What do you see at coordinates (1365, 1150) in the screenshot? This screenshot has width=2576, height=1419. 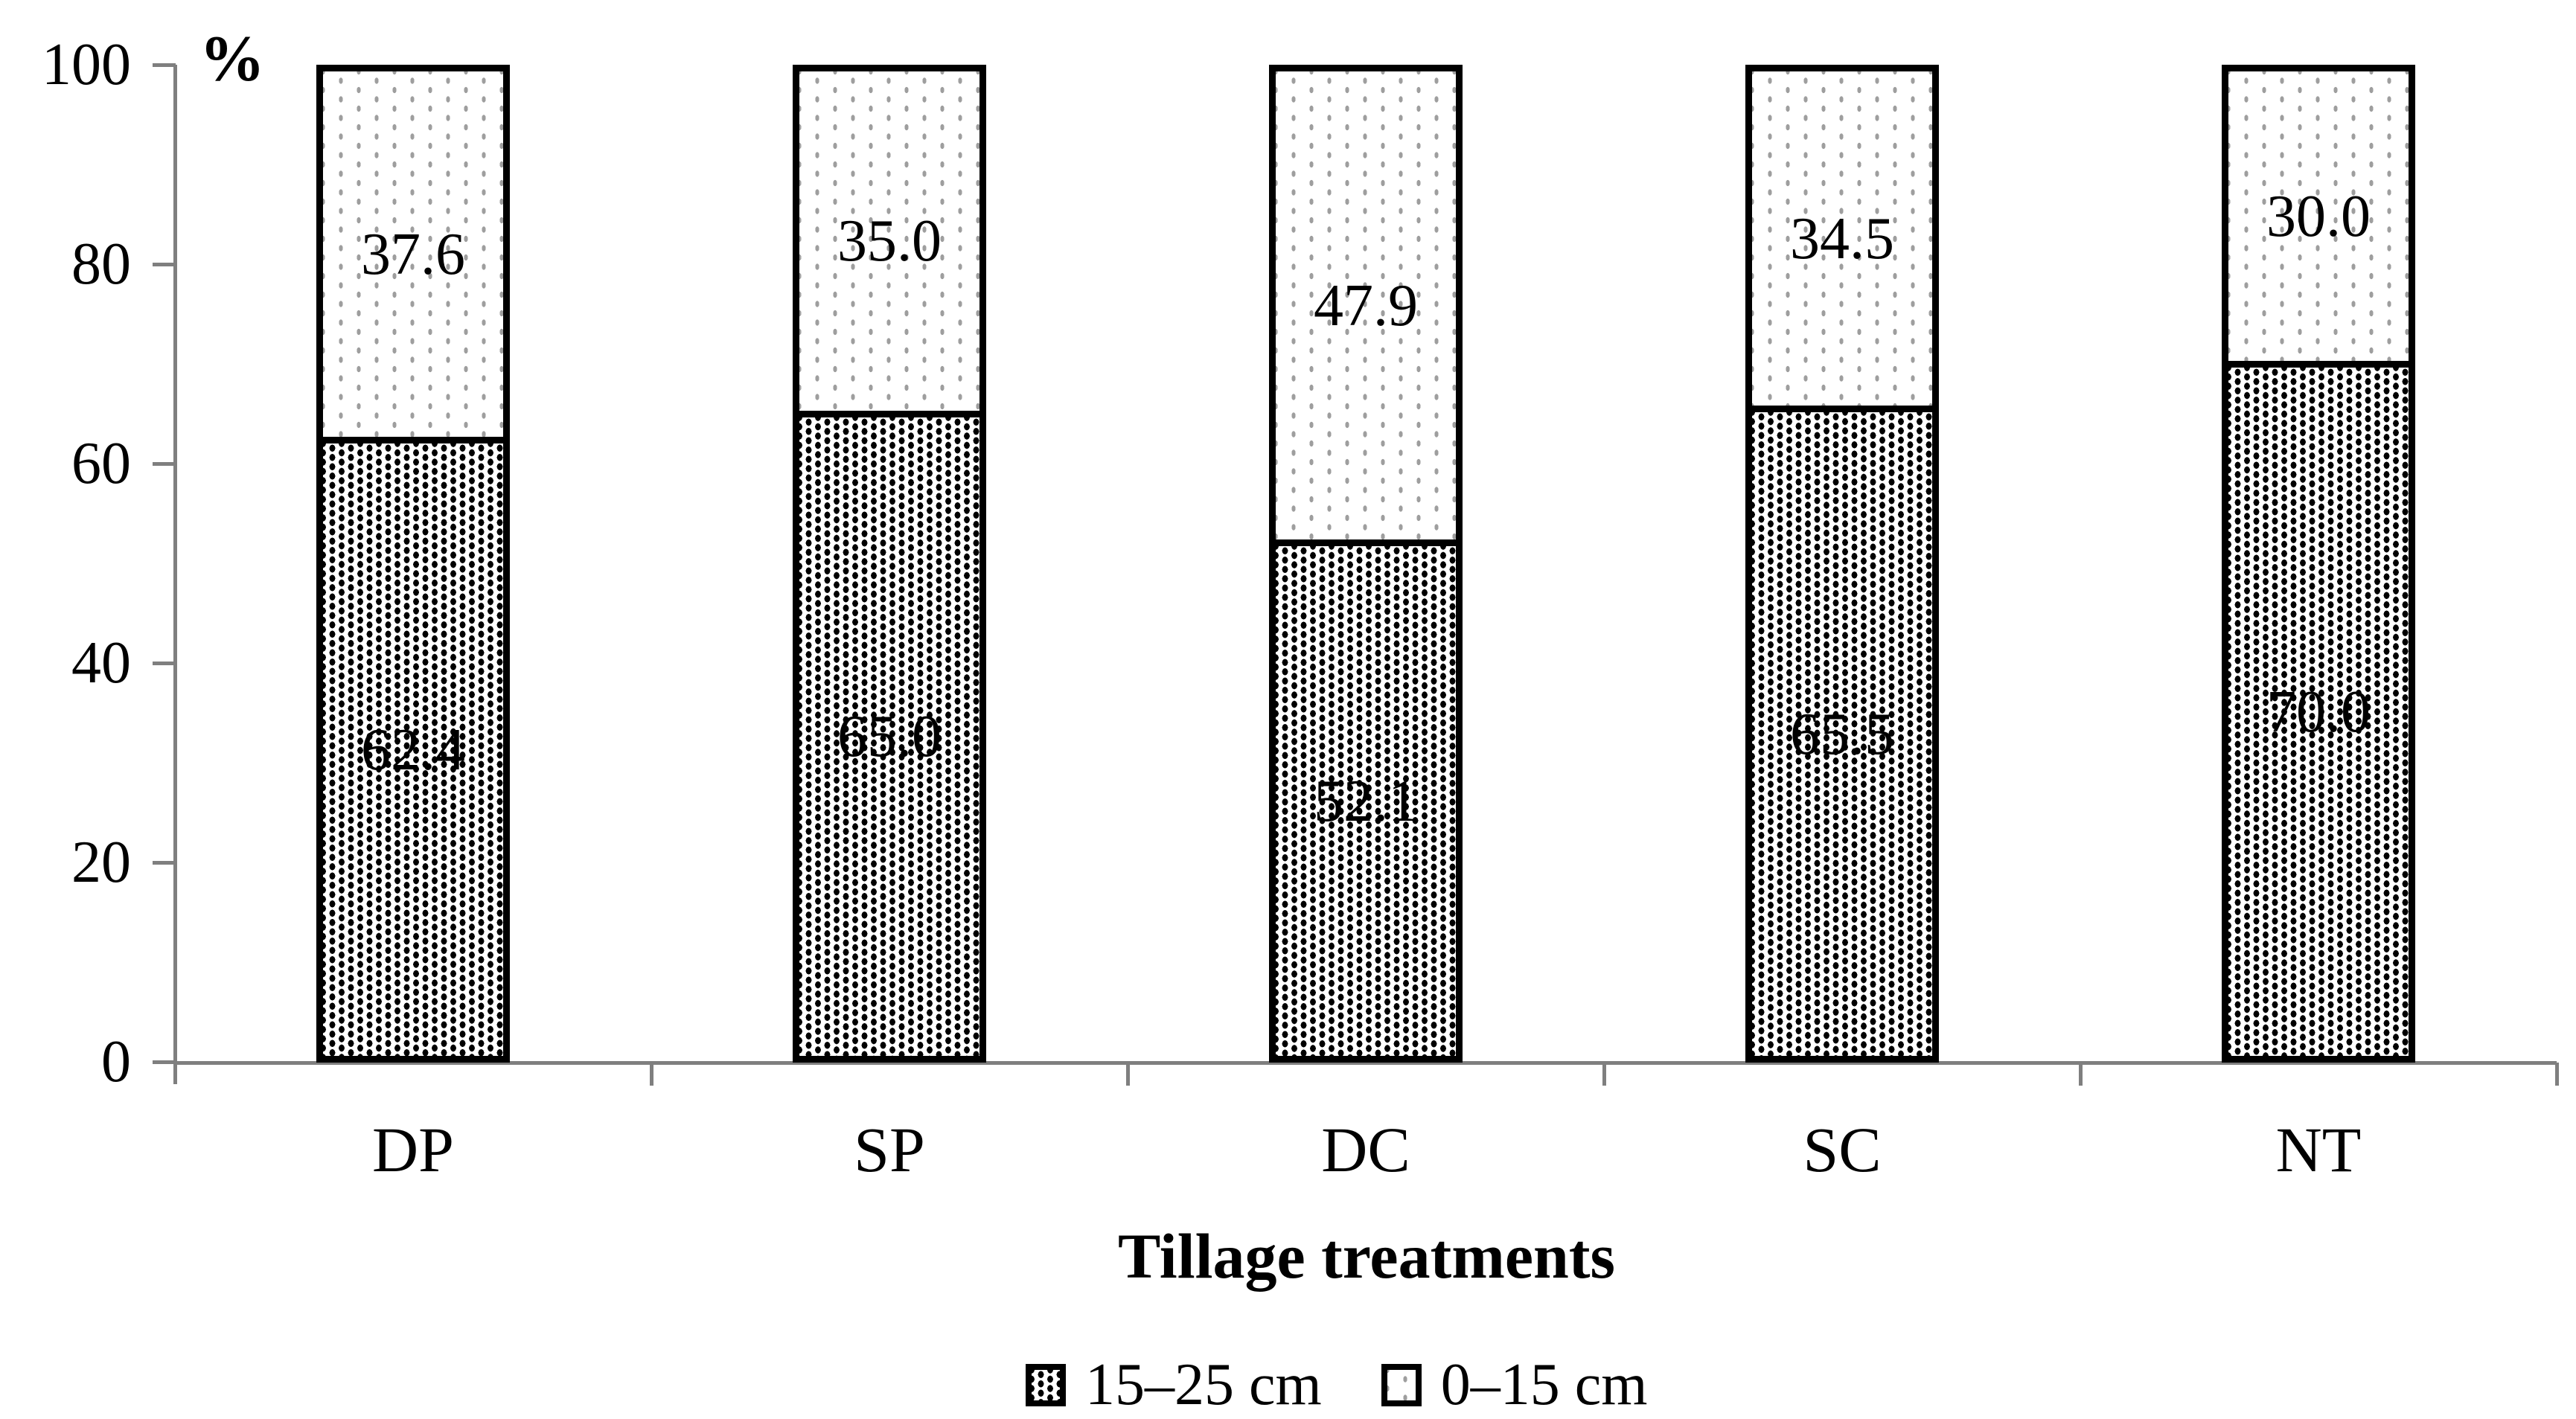 I see `category-label-dc: DC` at bounding box center [1365, 1150].